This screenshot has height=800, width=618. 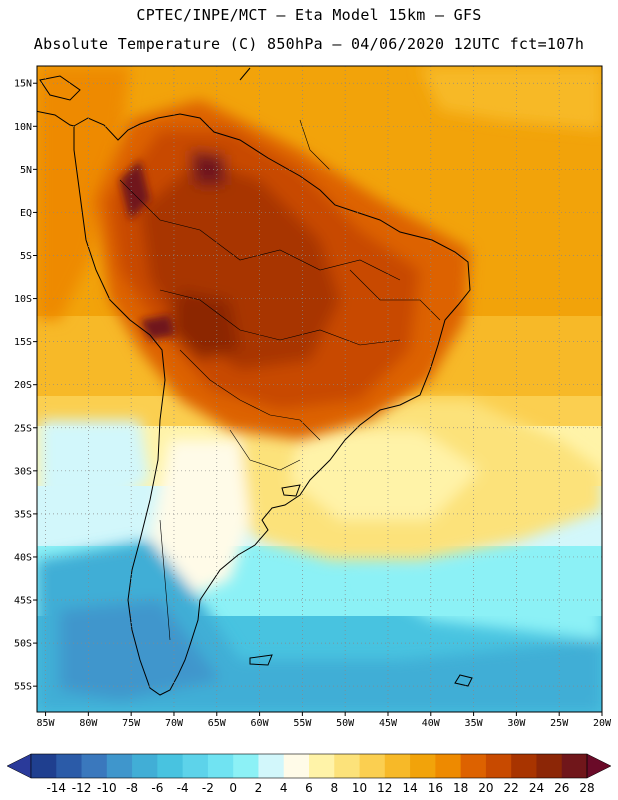 I want to click on lat-tick-label: EQ, so click(x=26, y=213).